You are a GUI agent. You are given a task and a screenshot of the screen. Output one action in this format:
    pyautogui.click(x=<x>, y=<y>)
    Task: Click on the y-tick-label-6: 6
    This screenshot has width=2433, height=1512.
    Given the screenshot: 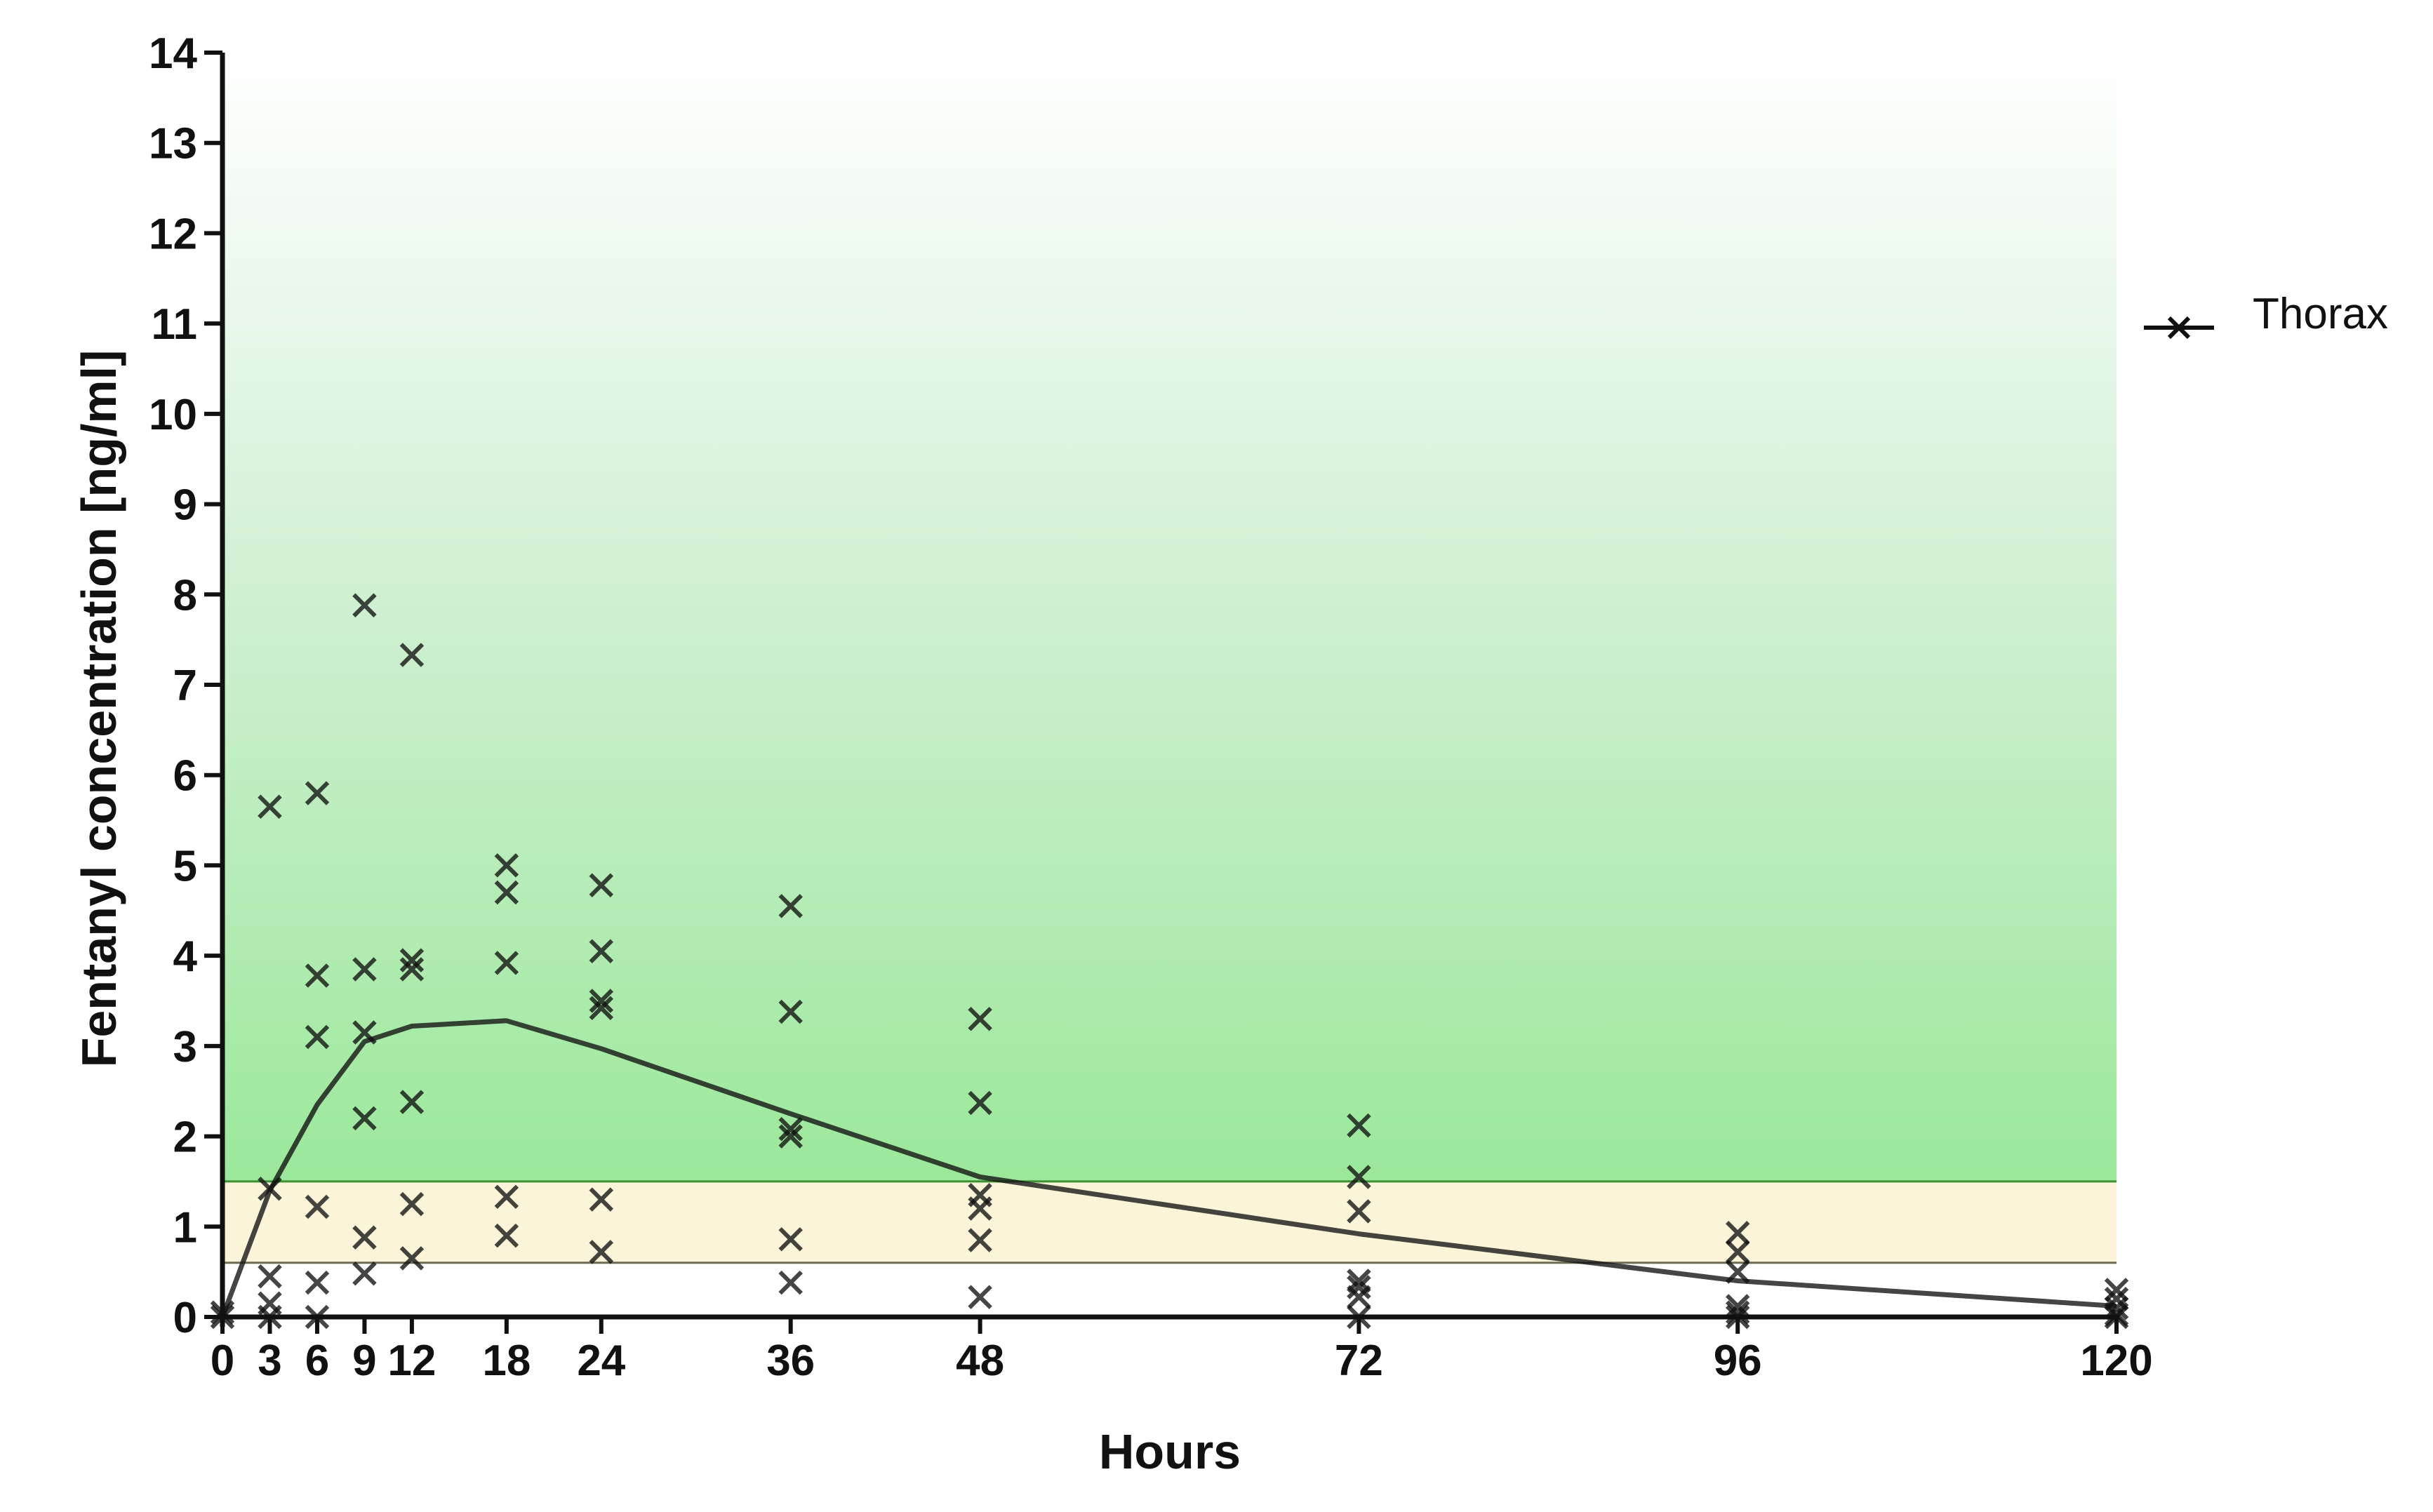 What is the action you would take?
    pyautogui.click(x=185, y=776)
    